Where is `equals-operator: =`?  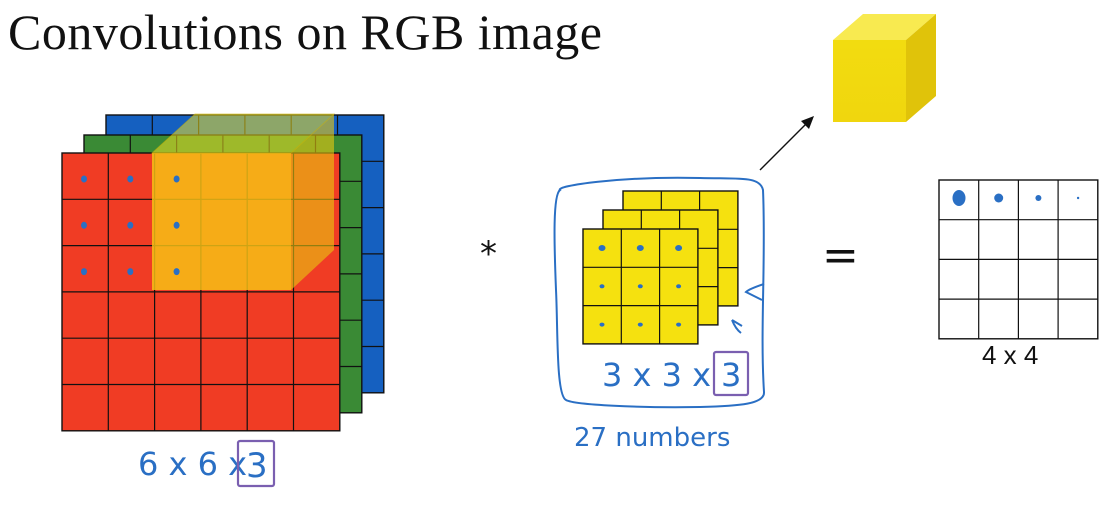 equals-operator: = is located at coordinates (840, 255).